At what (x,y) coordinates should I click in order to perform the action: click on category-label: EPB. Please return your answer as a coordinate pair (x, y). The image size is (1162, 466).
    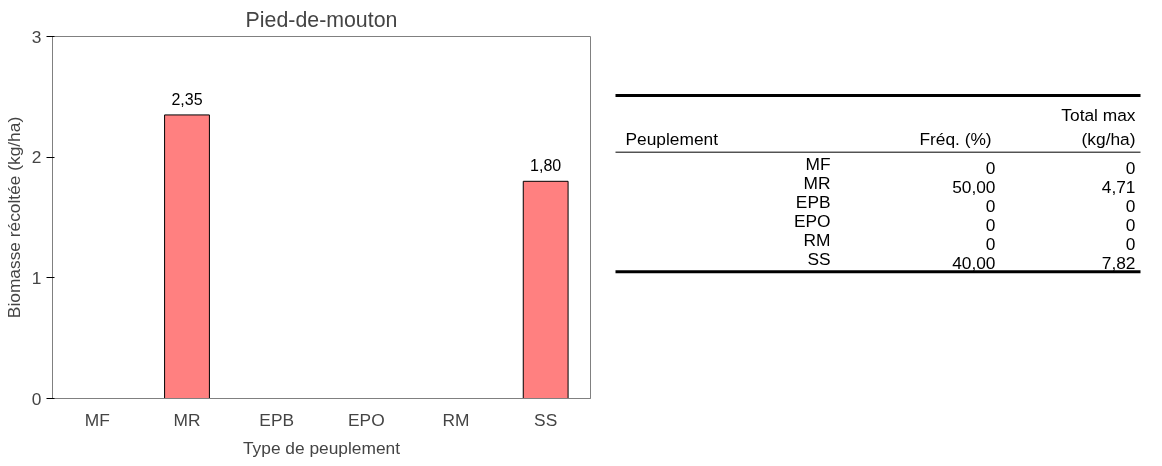
    Looking at the image, I should click on (813, 201).